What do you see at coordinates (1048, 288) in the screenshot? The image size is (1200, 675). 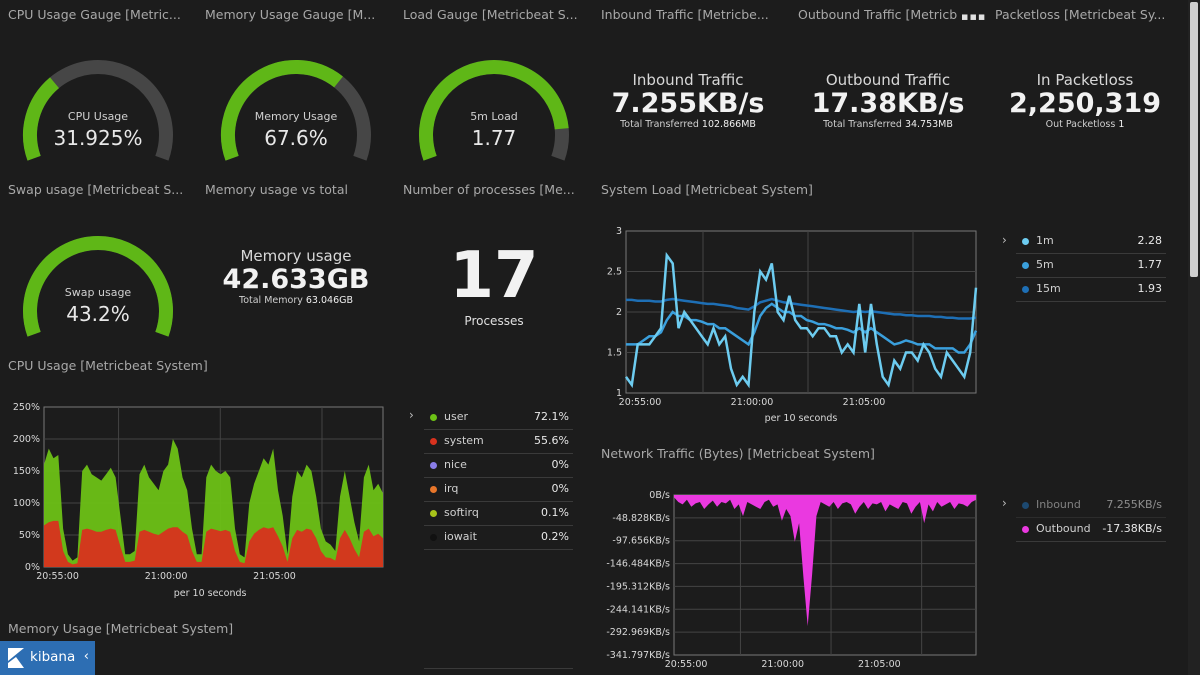 I see `legend-label: 15m` at bounding box center [1048, 288].